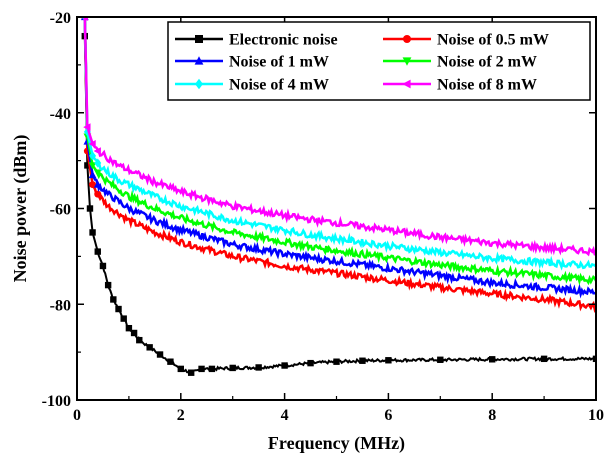 The height and width of the screenshot is (458, 606). I want to click on x-tick-label: 4, so click(285, 415).